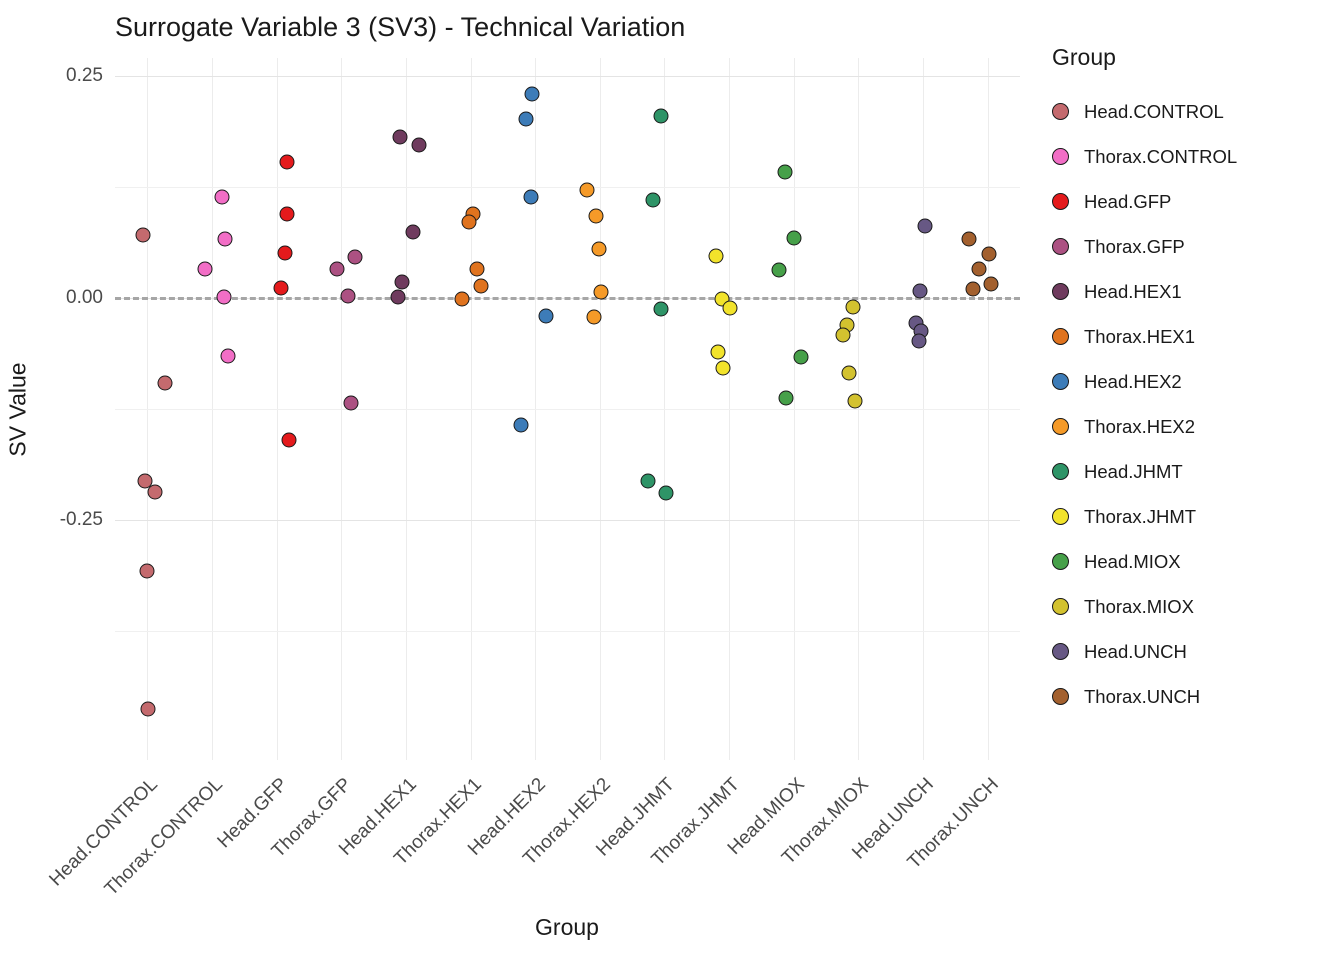  I want to click on legend-item-label: Head.HEX2, so click(1133, 381).